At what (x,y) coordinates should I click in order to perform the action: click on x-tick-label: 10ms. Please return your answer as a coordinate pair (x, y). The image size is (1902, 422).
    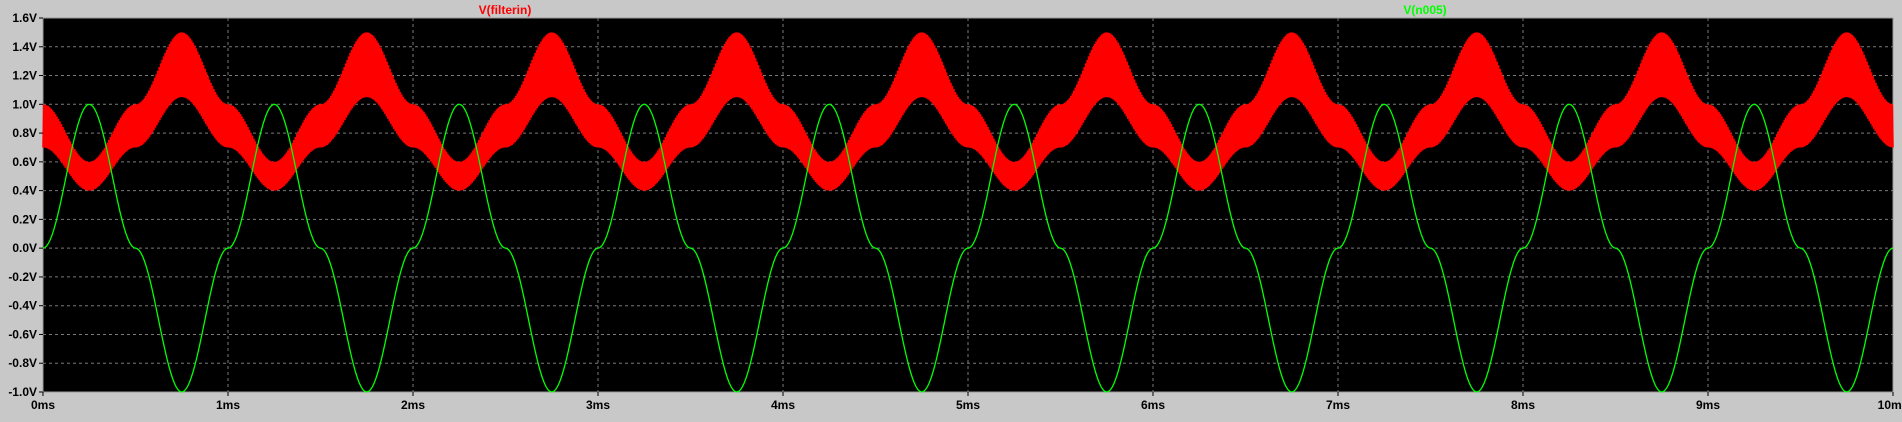
    Looking at the image, I should click on (1890, 405).